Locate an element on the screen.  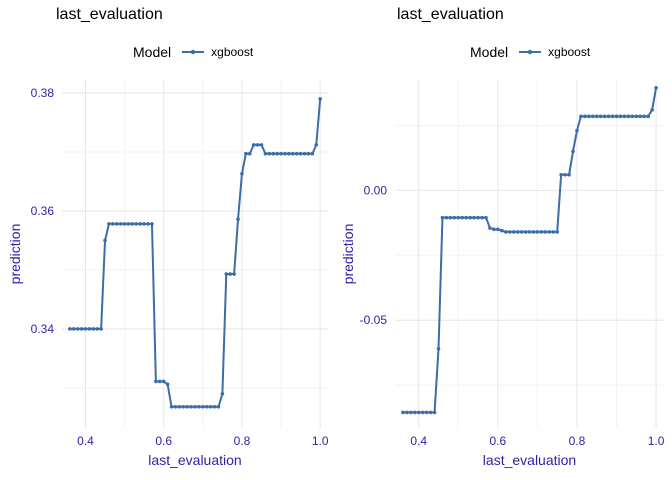
x-tick-label: 1.0 is located at coordinates (656, 441).